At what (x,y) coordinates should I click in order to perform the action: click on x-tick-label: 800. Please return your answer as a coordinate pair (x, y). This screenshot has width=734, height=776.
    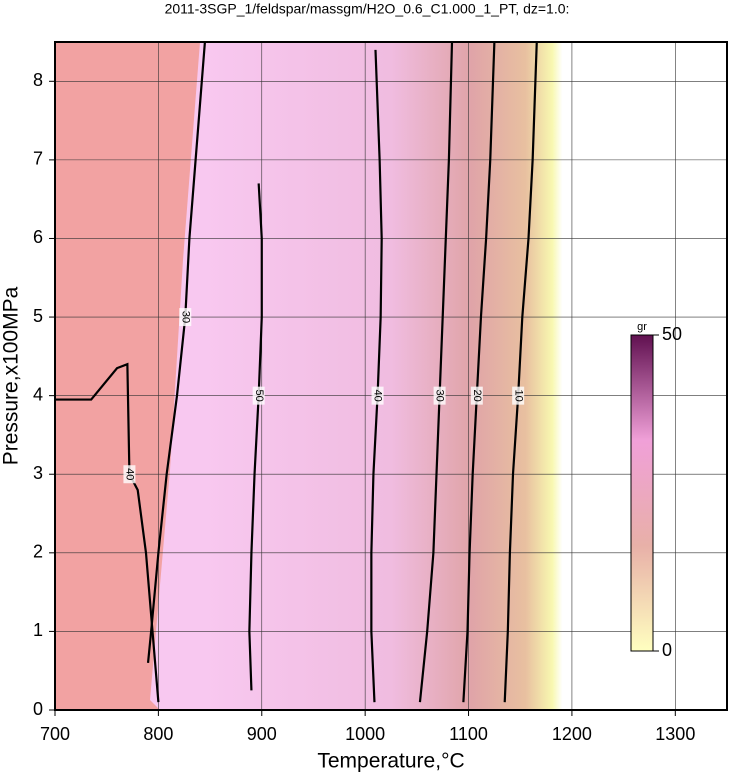
    Looking at the image, I should click on (158, 734).